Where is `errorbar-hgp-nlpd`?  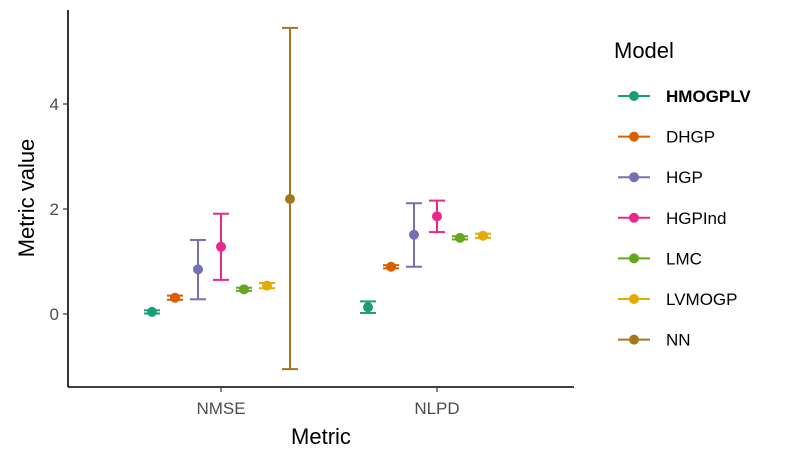
errorbar-hgp-nlpd is located at coordinates (414, 235).